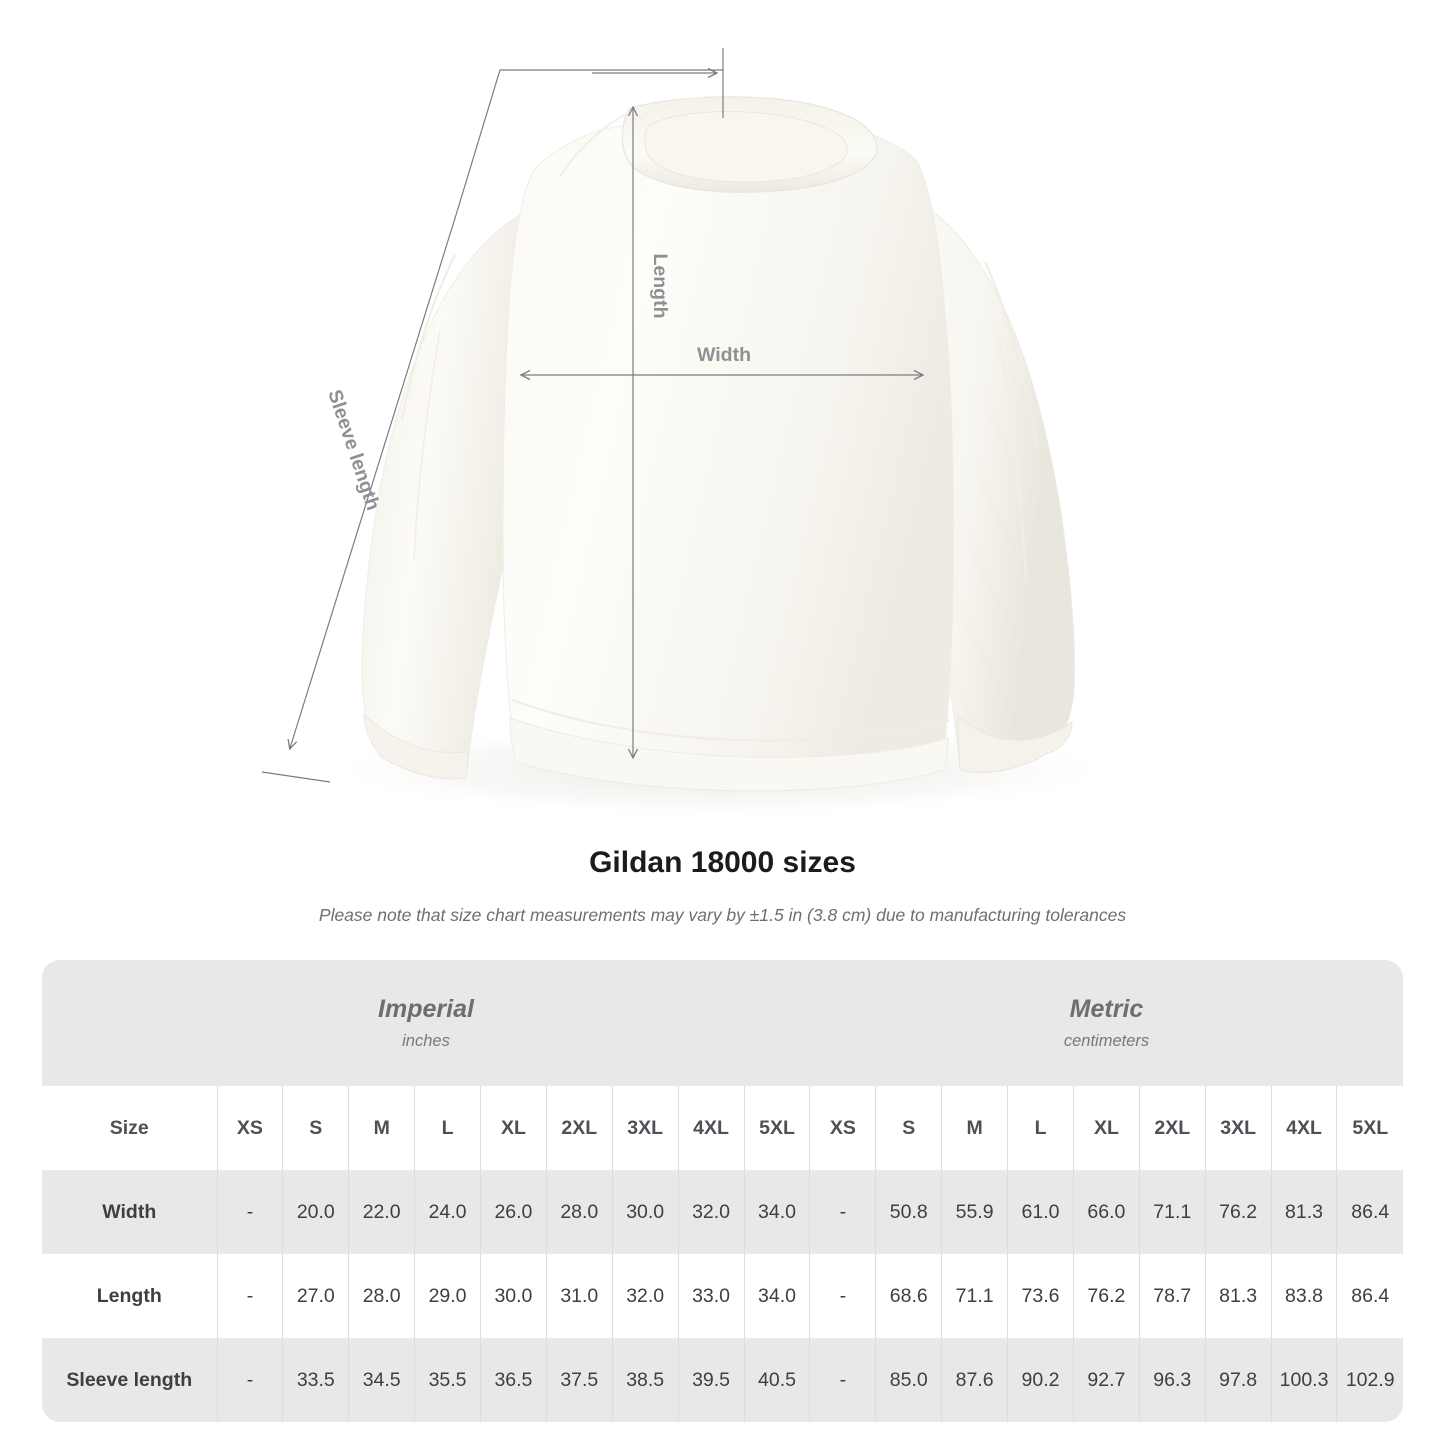 This screenshot has height=1445, width=1445. I want to click on cell-width-metric-s: 50.8, so click(908, 1212).